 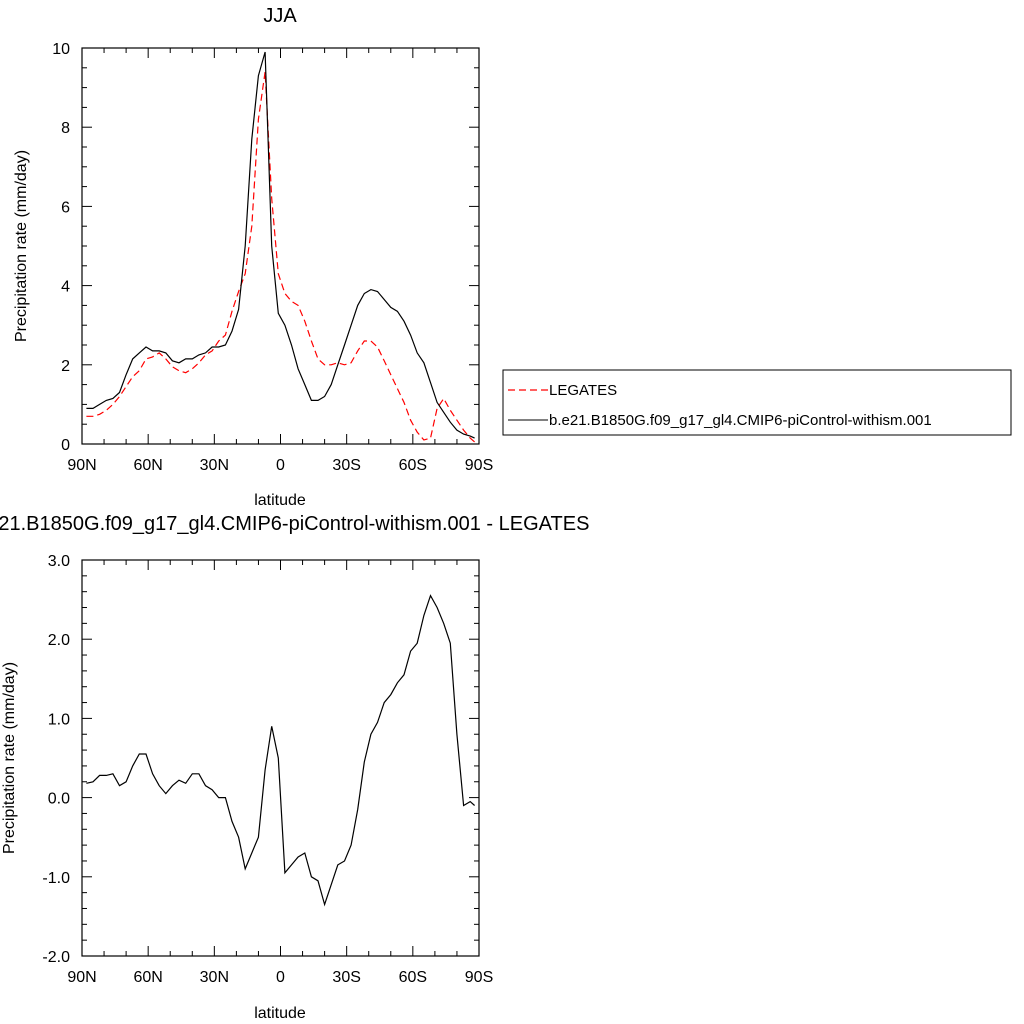 I want to click on y-tick-label: 6, so click(x=65, y=207).